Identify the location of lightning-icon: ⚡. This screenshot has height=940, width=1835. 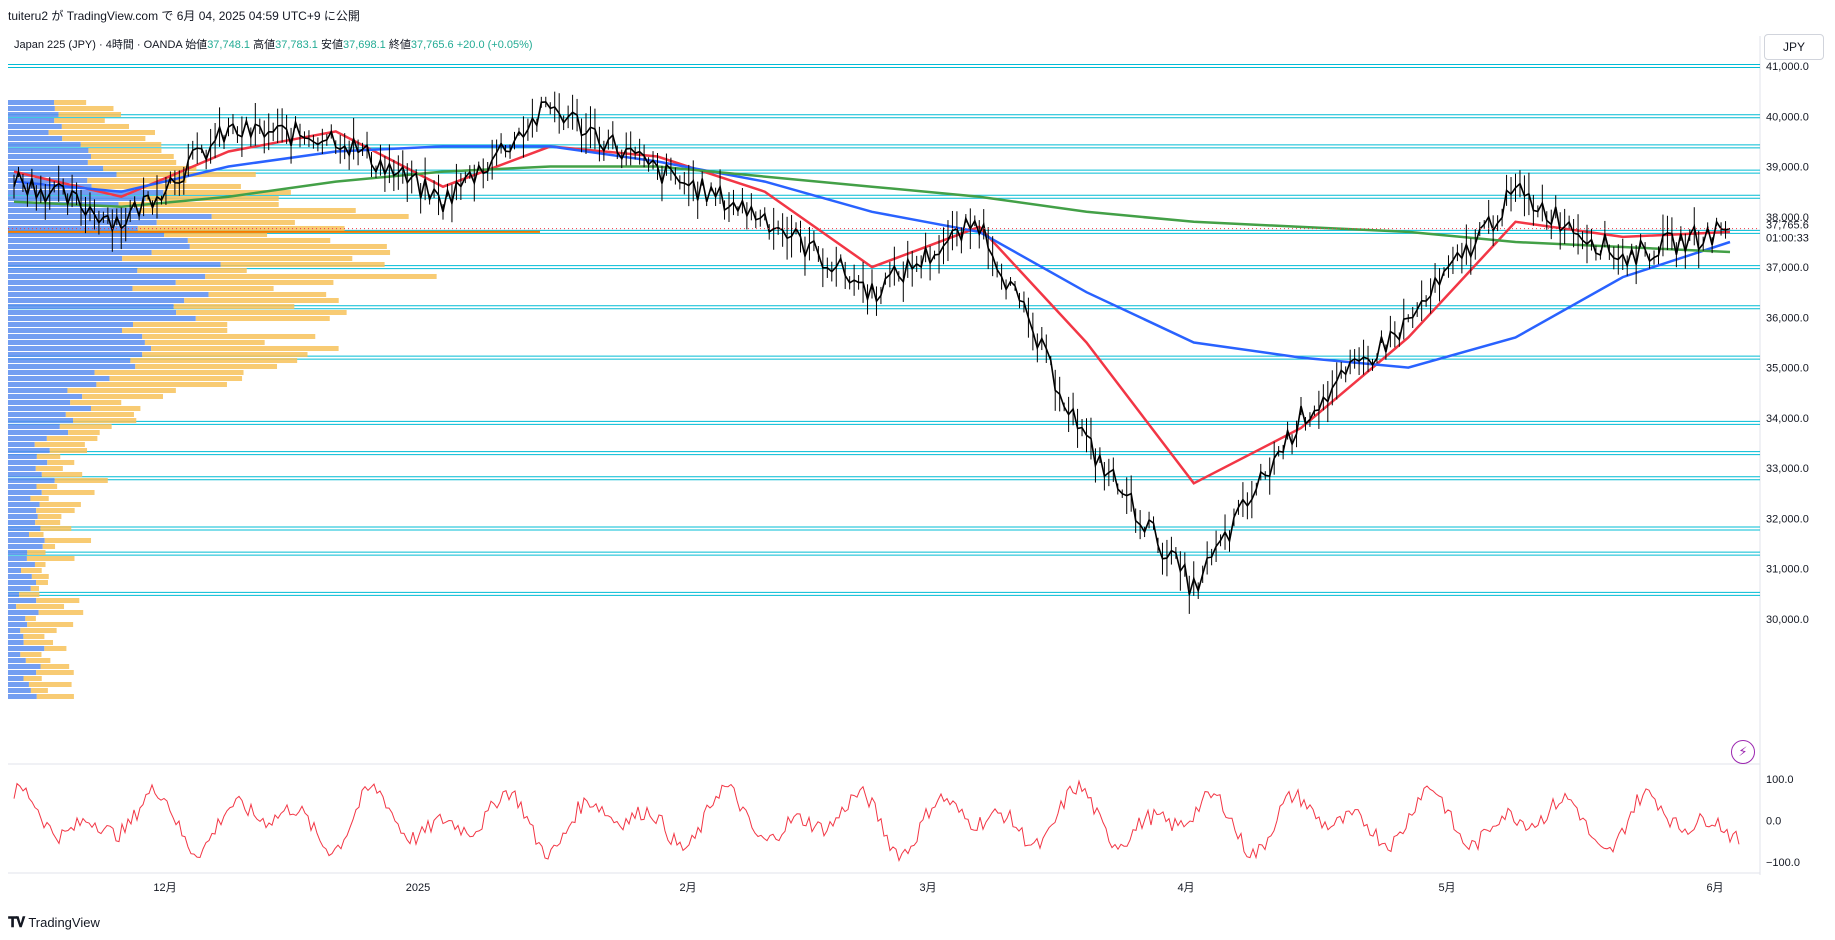
(1743, 752).